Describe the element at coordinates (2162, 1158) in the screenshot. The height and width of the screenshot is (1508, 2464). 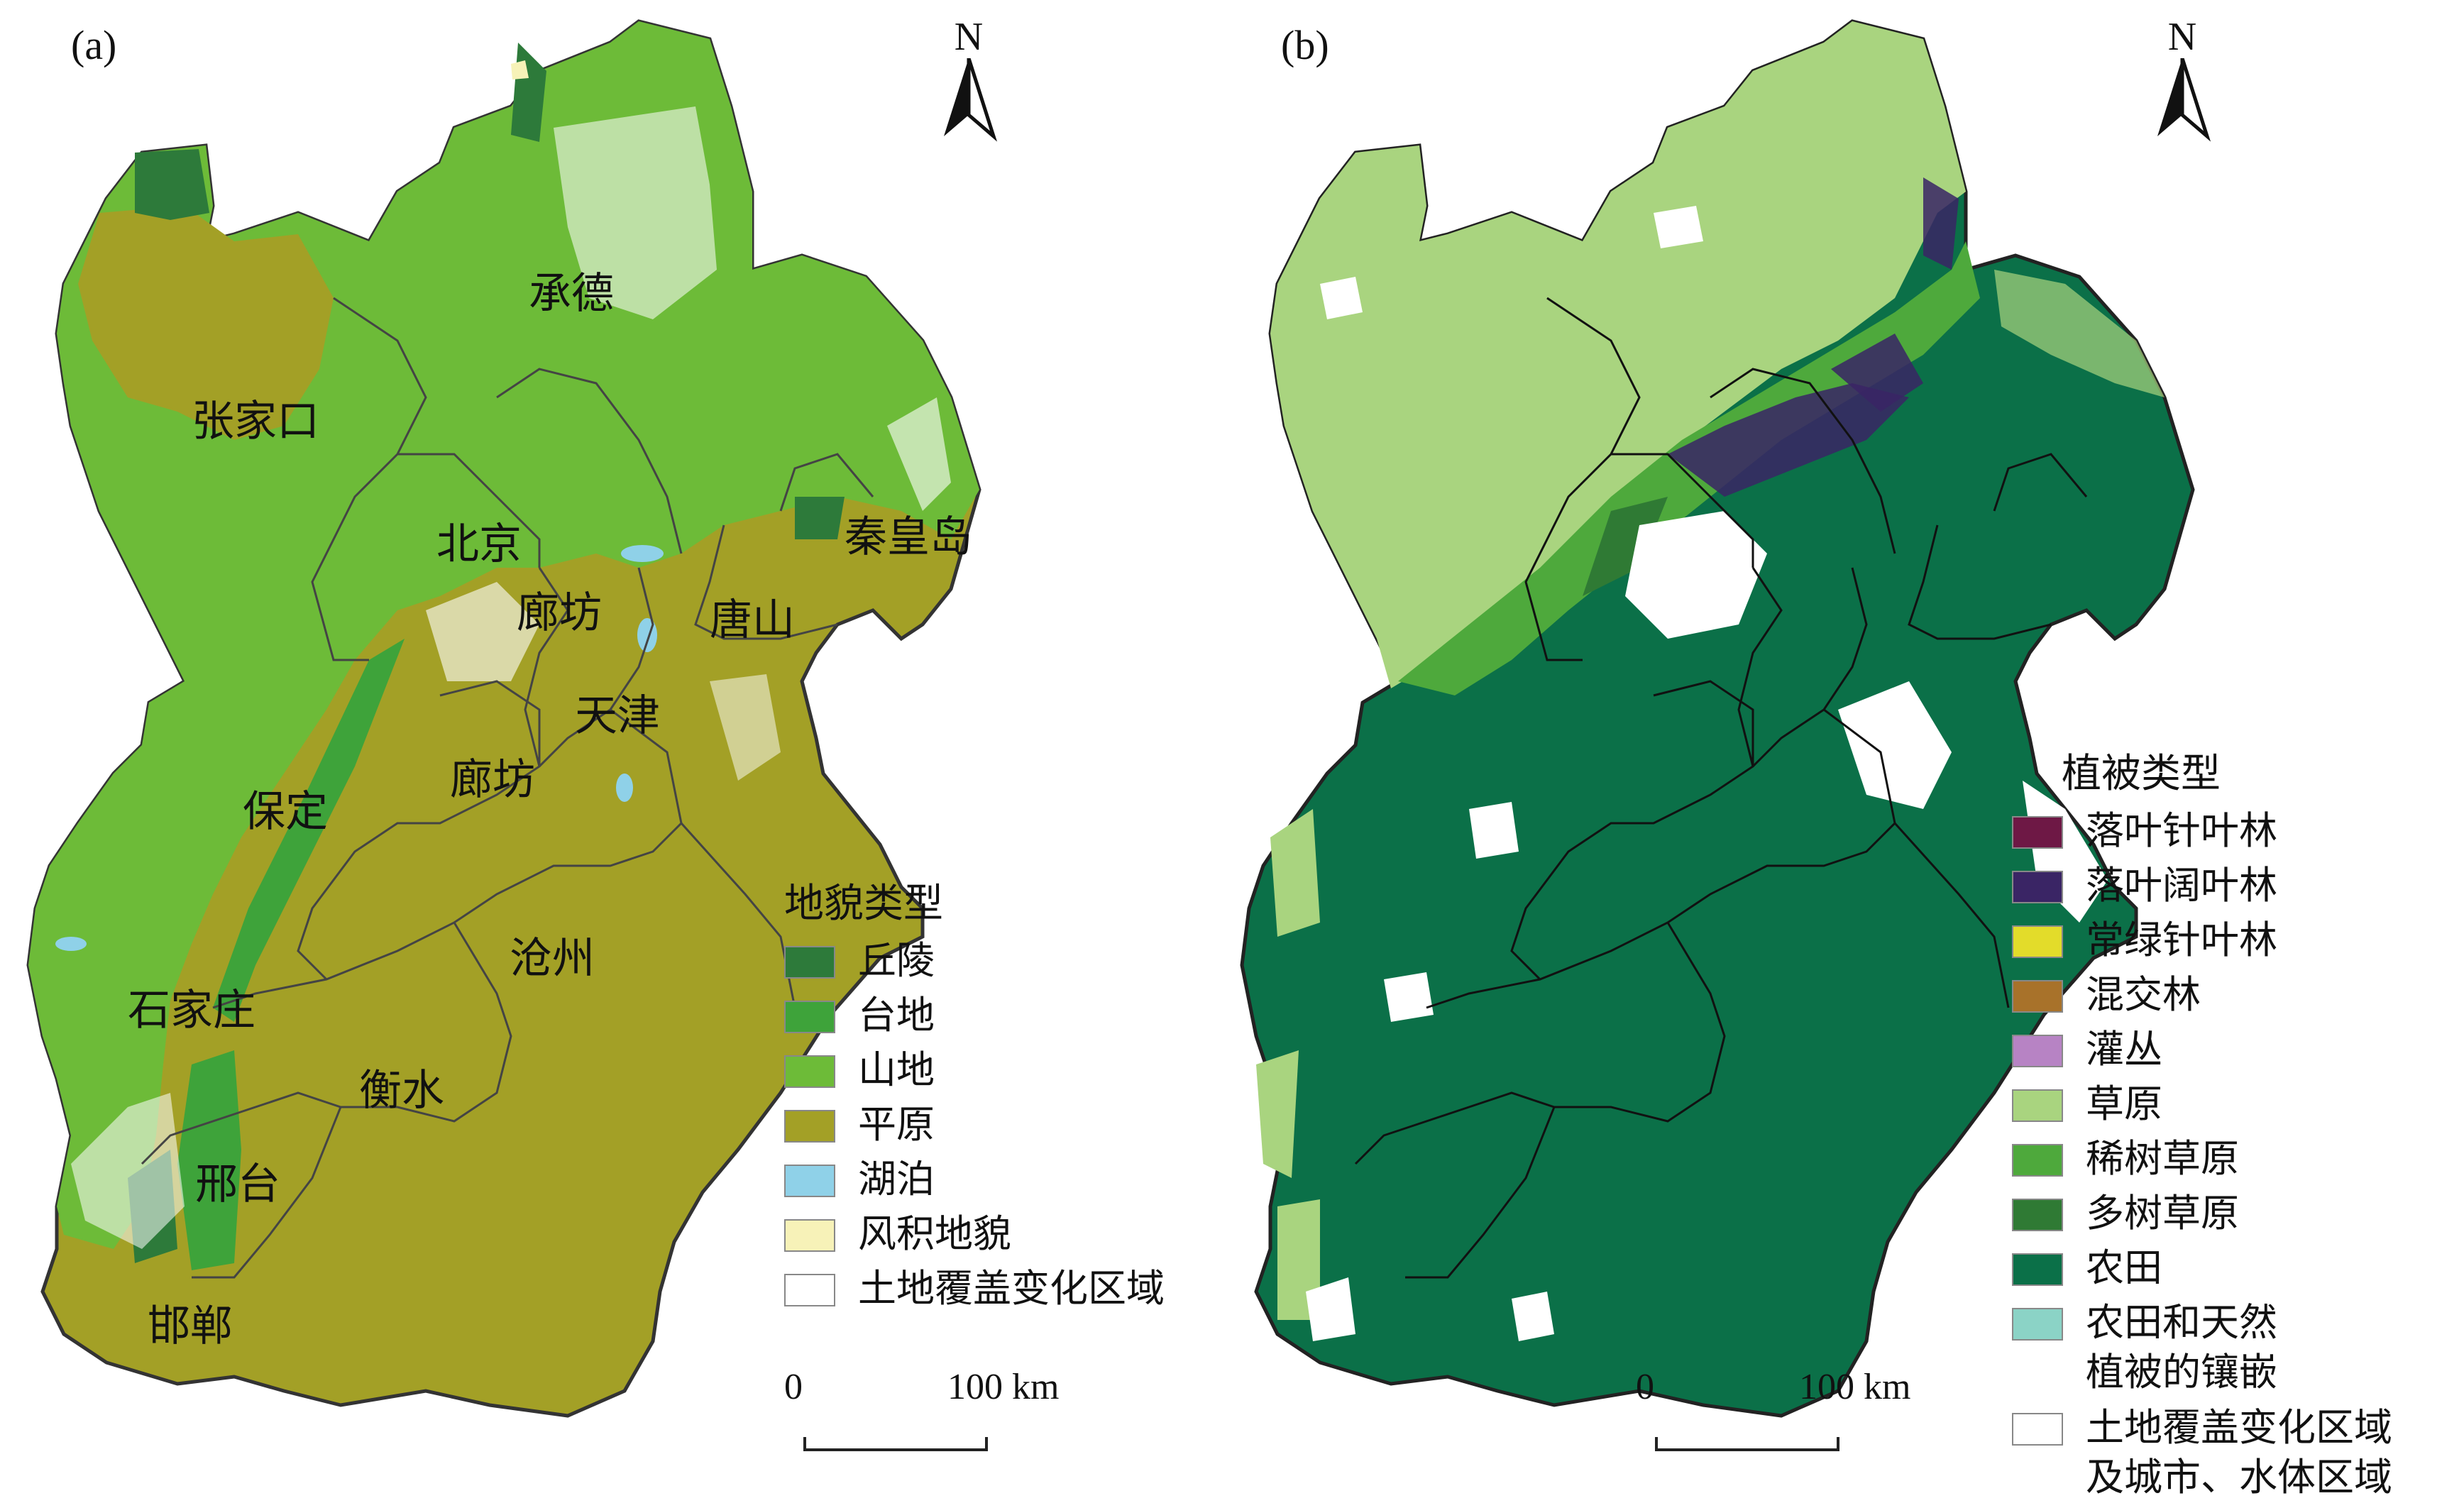
I see `legend-label: 稀树草原` at that location.